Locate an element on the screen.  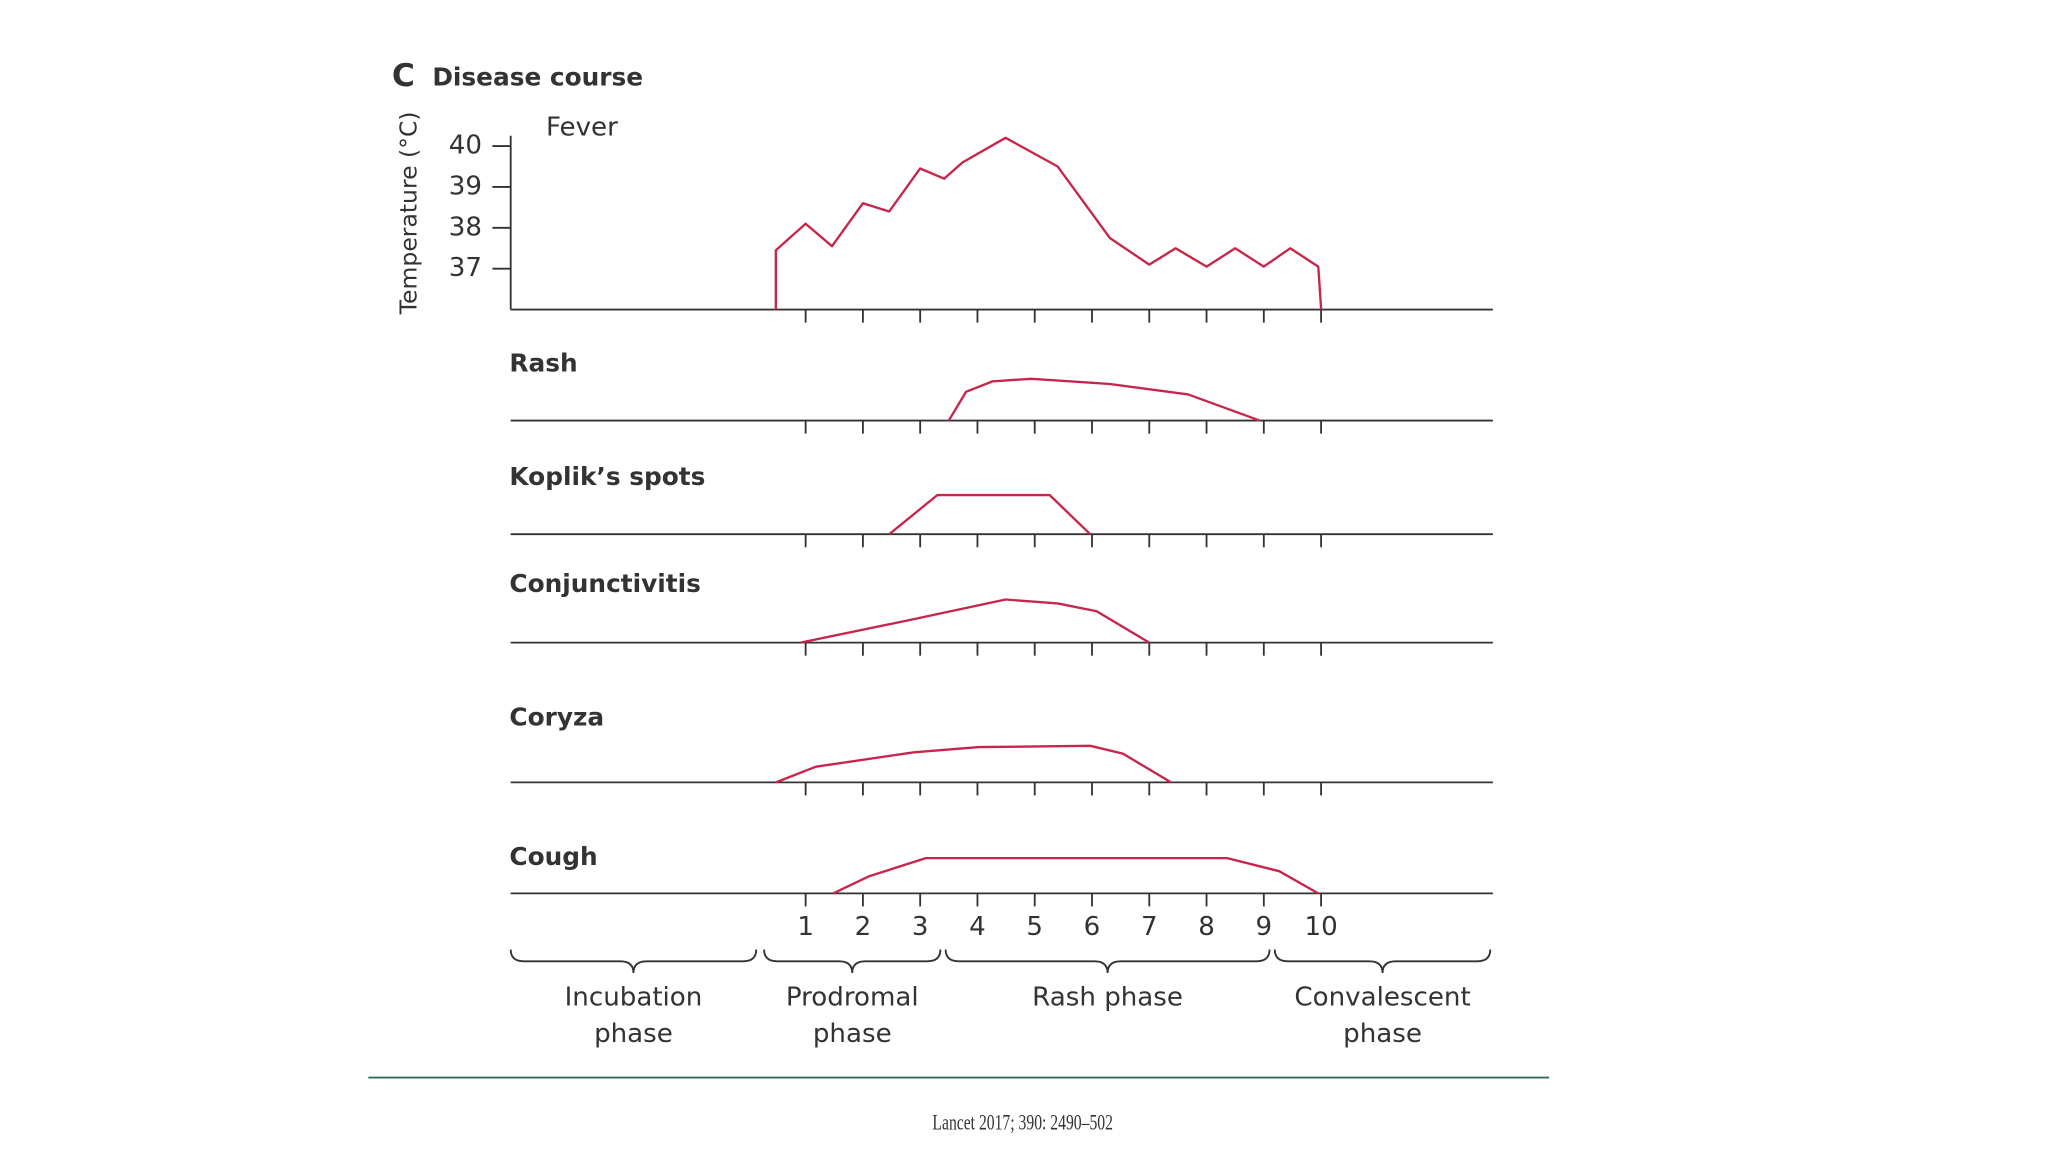
panel-title: Rash is located at coordinates (543, 362).